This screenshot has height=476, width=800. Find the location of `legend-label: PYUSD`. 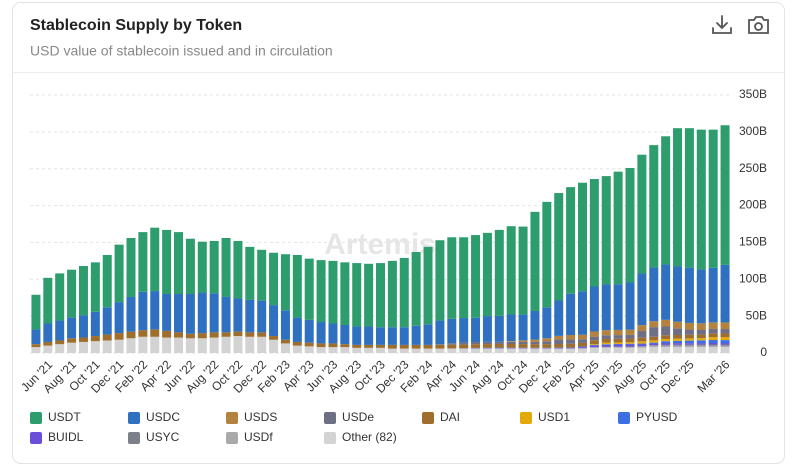

legend-label: PYUSD is located at coordinates (657, 417).